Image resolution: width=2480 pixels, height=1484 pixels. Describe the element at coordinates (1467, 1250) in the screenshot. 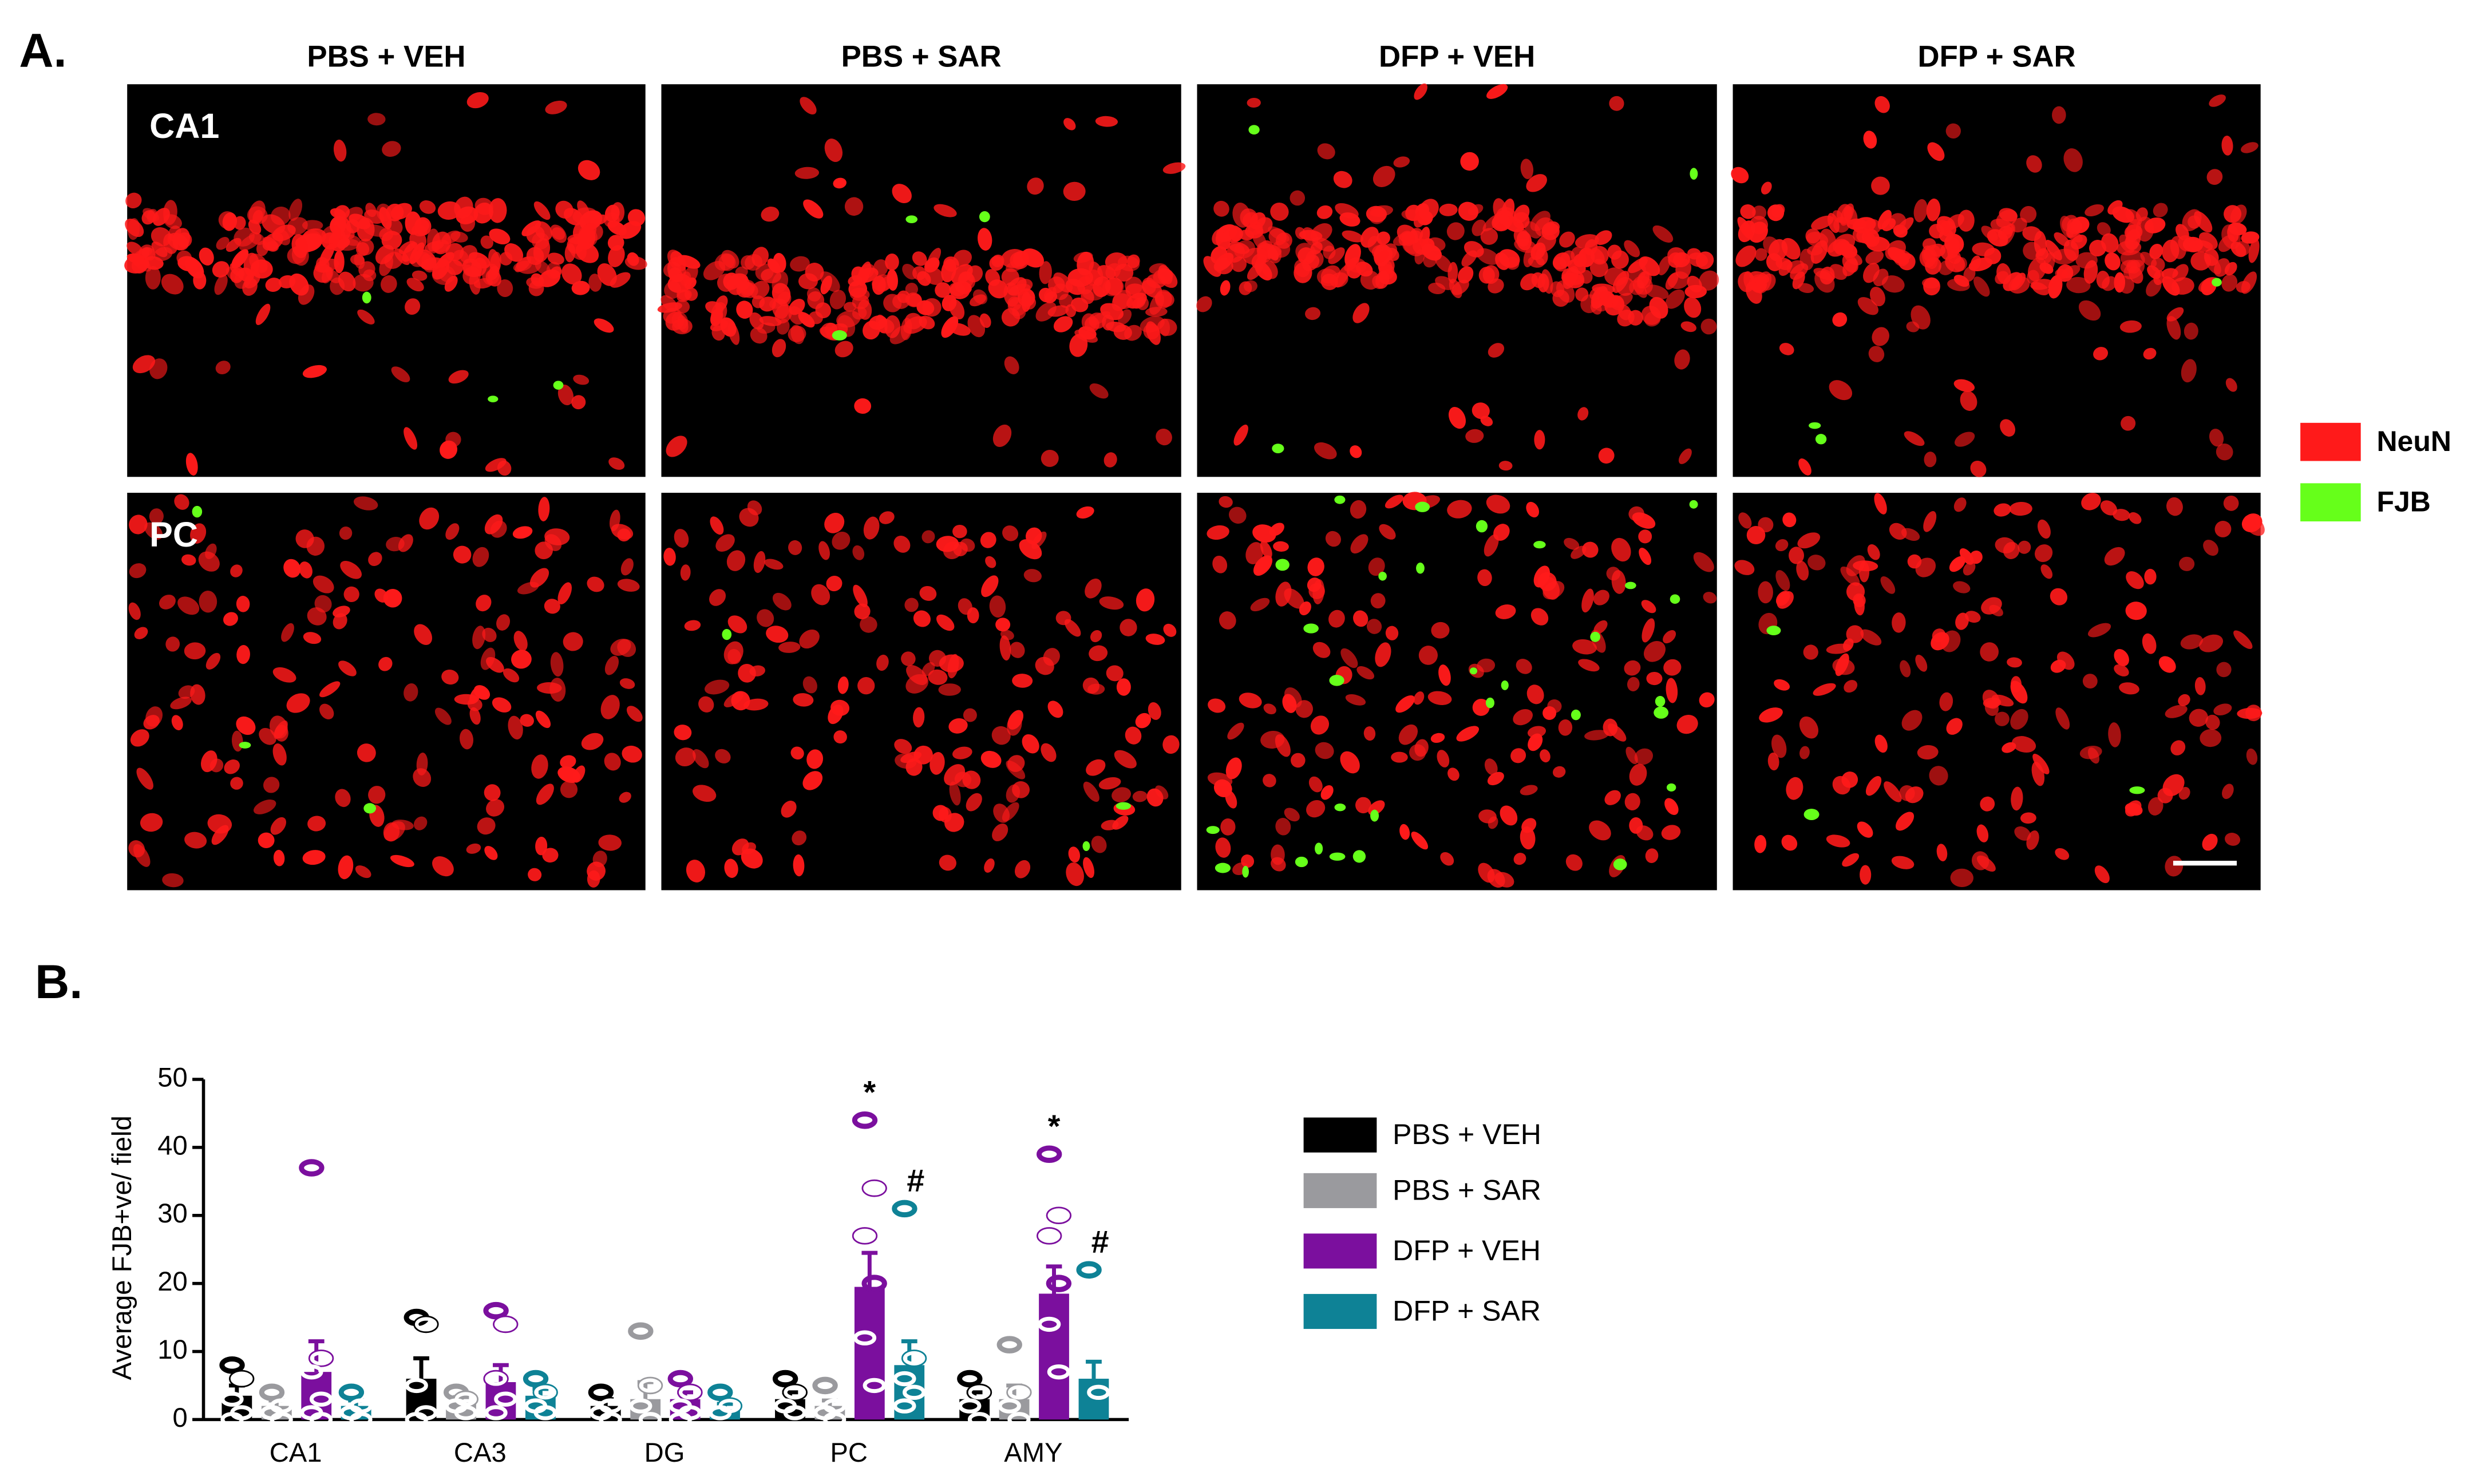

I see `legend-label: DFP + VEH` at that location.